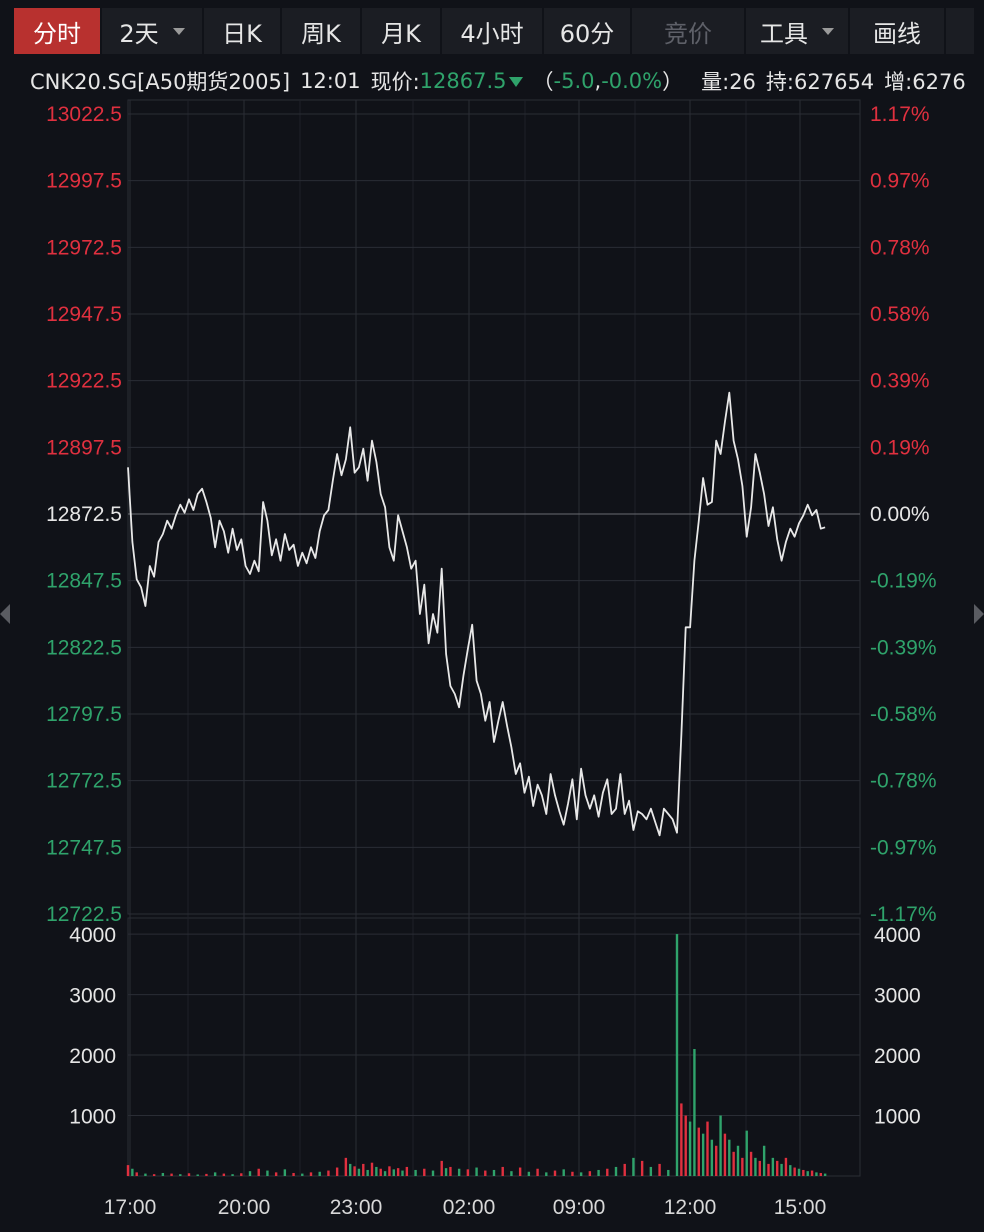 This screenshot has width=984, height=1232. Describe the element at coordinates (903, 647) in the screenshot. I see `pct-tick-label: -0.39%` at that location.